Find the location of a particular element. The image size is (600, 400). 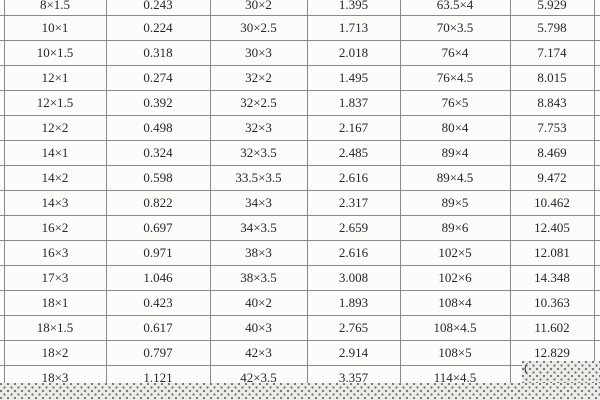

table-cell: 10.462 is located at coordinates (552, 203).